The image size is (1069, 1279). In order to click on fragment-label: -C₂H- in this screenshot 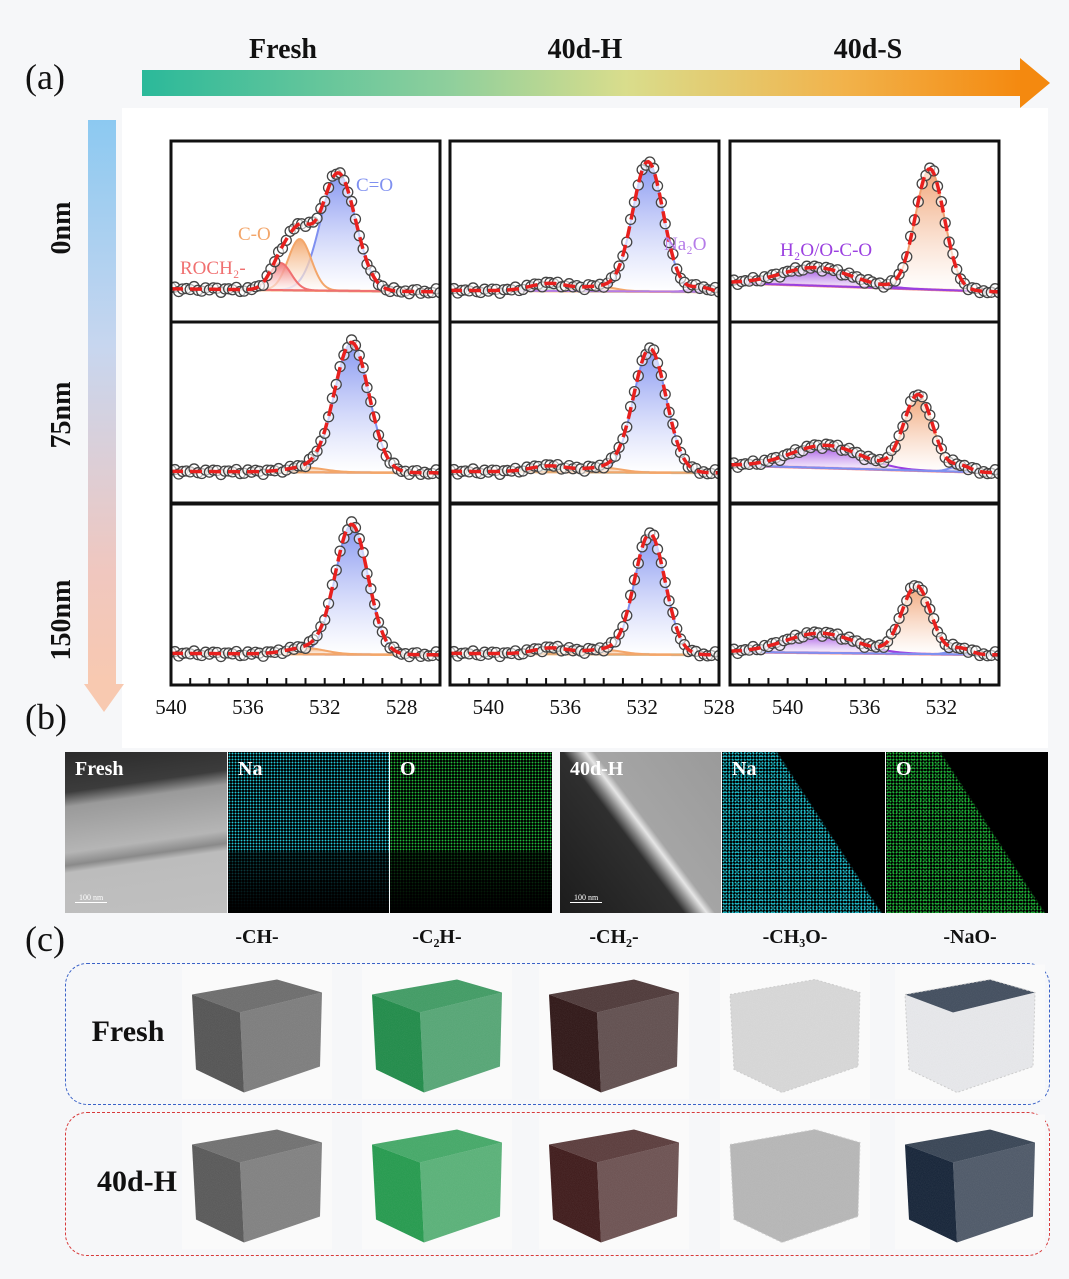, I will do `click(437, 937)`.